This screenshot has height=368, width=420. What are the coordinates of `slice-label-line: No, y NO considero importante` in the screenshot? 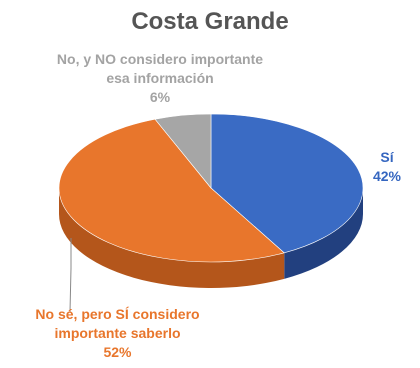 It's located at (160, 59).